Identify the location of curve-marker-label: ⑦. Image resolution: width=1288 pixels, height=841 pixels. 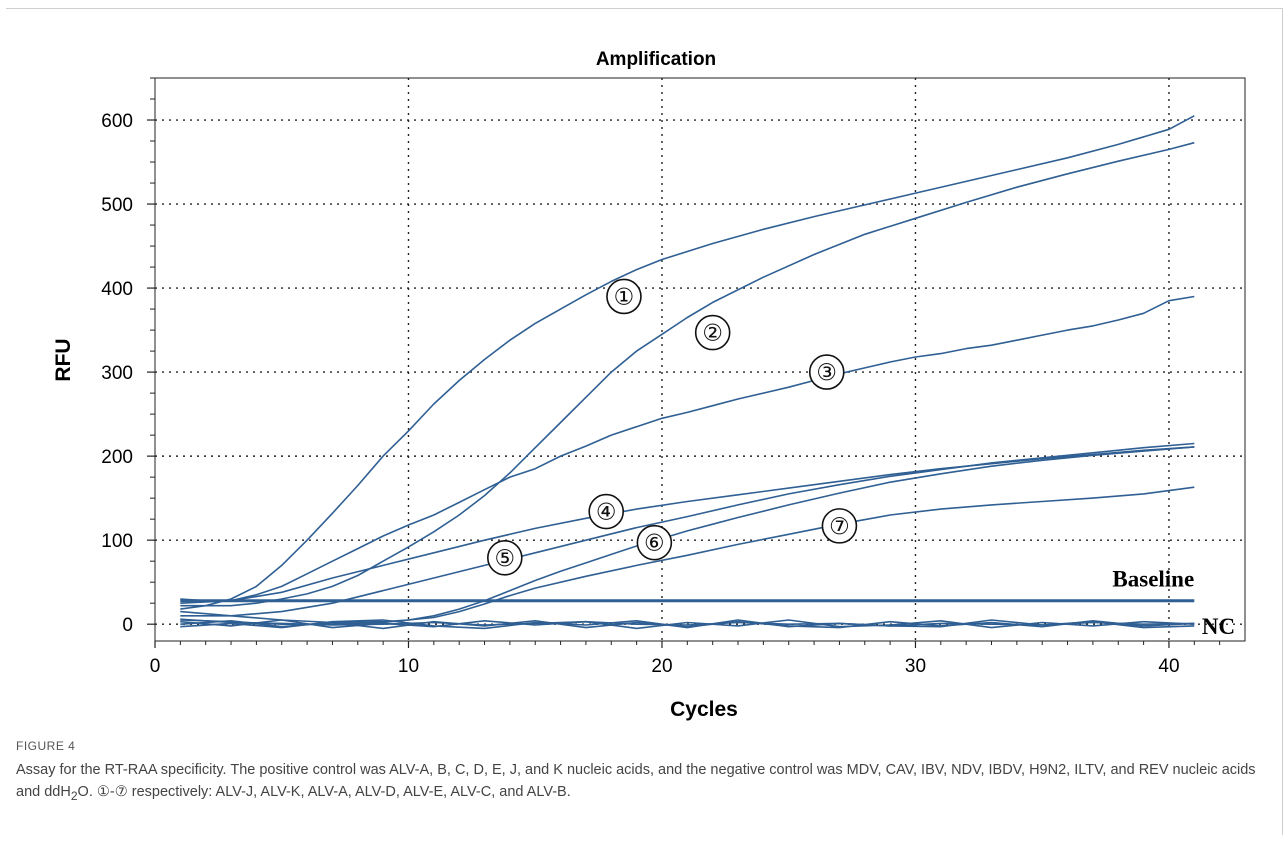
(839, 527).